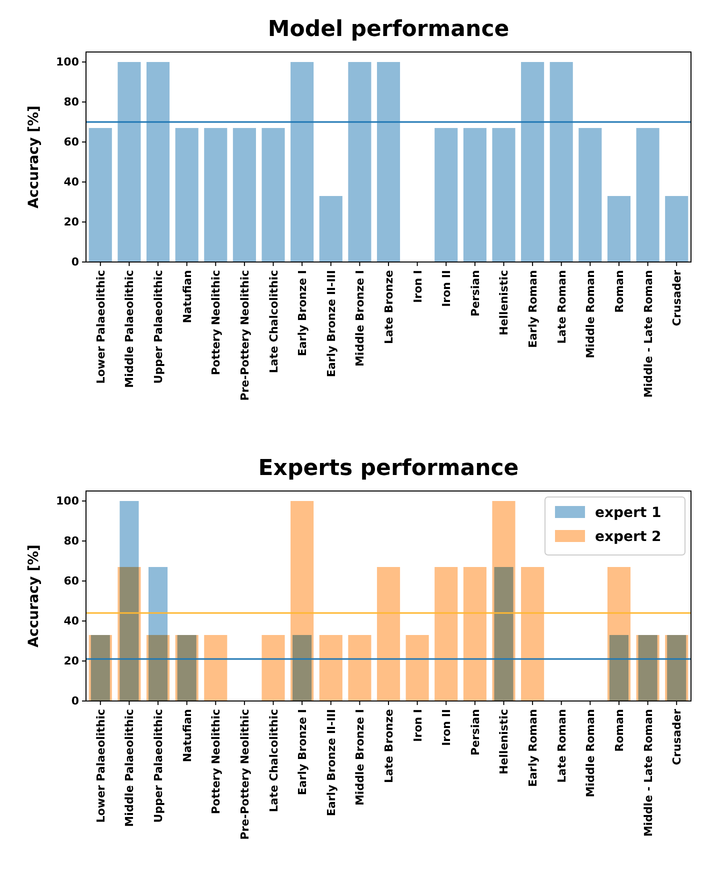 This screenshot has width=707, height=894. Describe the element at coordinates (389, 29) in the screenshot. I see `chart-title: Model performance` at that location.